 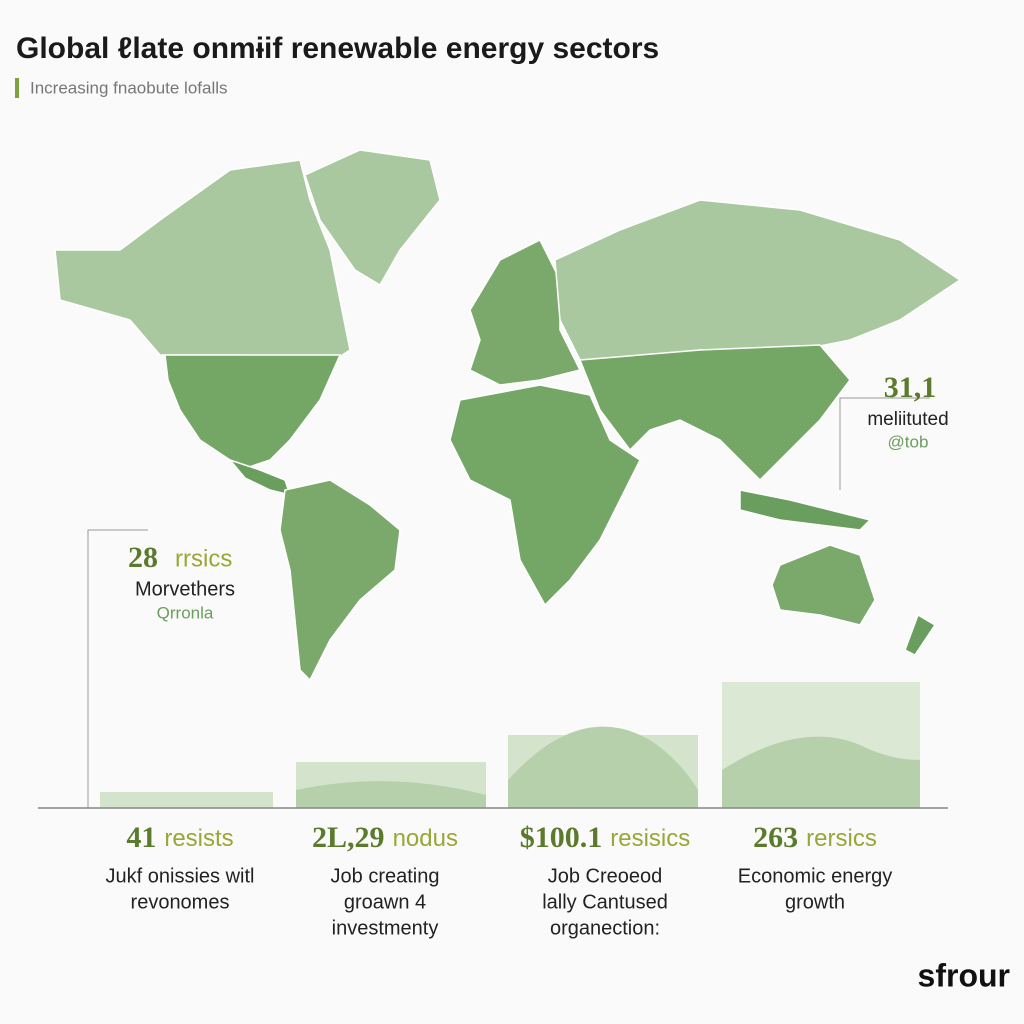 What do you see at coordinates (340, 580) in the screenshot?
I see `south-america` at bounding box center [340, 580].